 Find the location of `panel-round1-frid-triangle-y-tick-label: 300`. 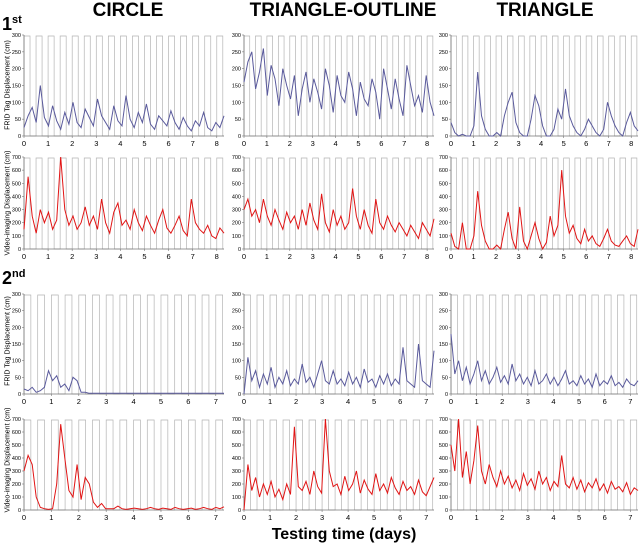

panel-round1-frid-triangle-y-tick-label: 300 is located at coordinates (443, 36).